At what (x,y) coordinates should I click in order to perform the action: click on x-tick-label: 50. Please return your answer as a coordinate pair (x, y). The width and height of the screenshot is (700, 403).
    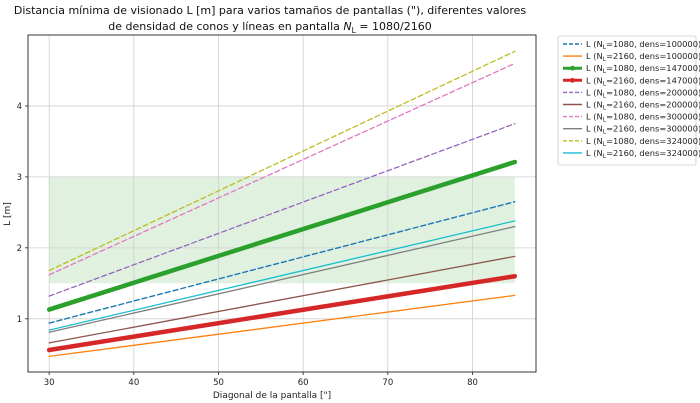
    Looking at the image, I should click on (218, 383).